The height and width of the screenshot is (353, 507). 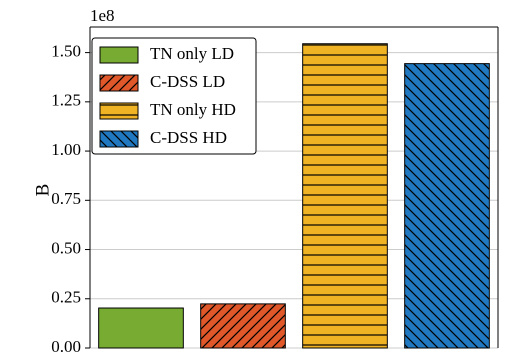 What do you see at coordinates (66, 51) in the screenshot?
I see `y-tick-label: 1.50` at bounding box center [66, 51].